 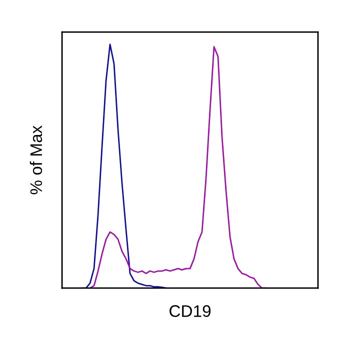 What do you see at coordinates (190, 311) in the screenshot?
I see `x-axis-title: CD19` at bounding box center [190, 311].